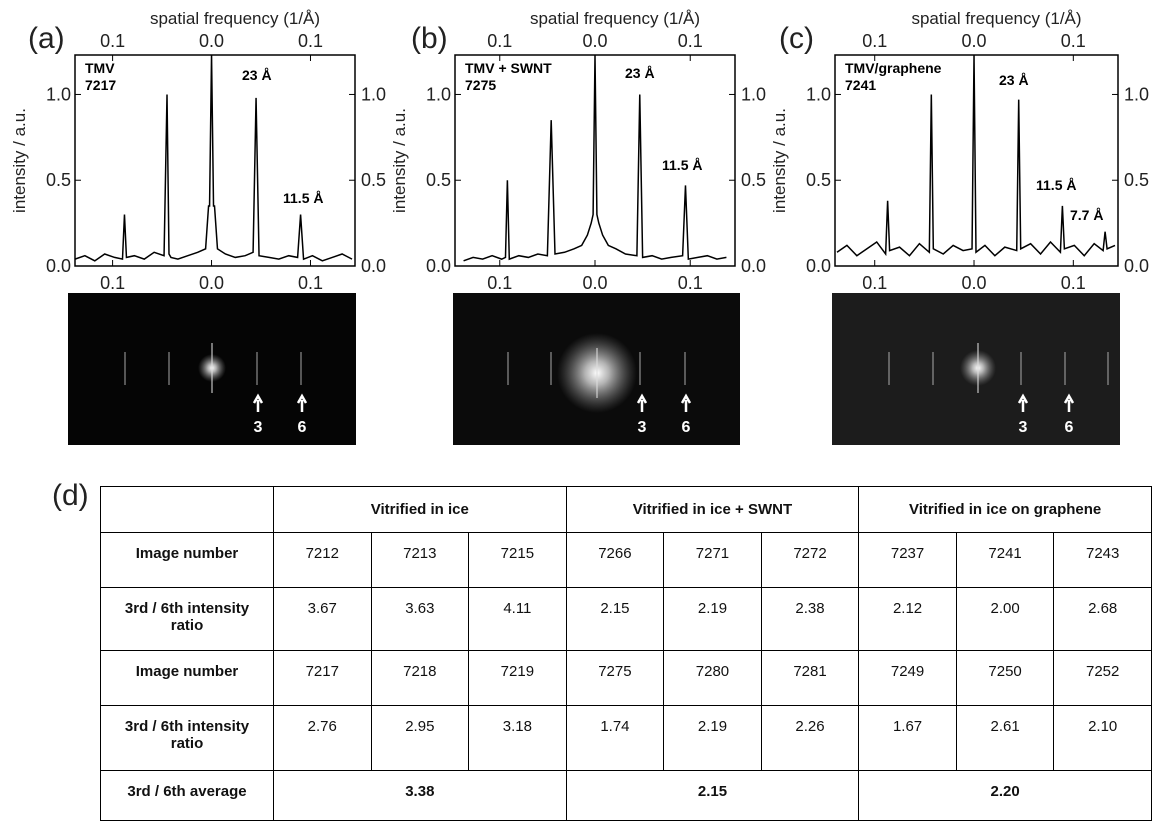  What do you see at coordinates (1102, 619) in the screenshot?
I see `table-cell: 2.68` at bounding box center [1102, 619].